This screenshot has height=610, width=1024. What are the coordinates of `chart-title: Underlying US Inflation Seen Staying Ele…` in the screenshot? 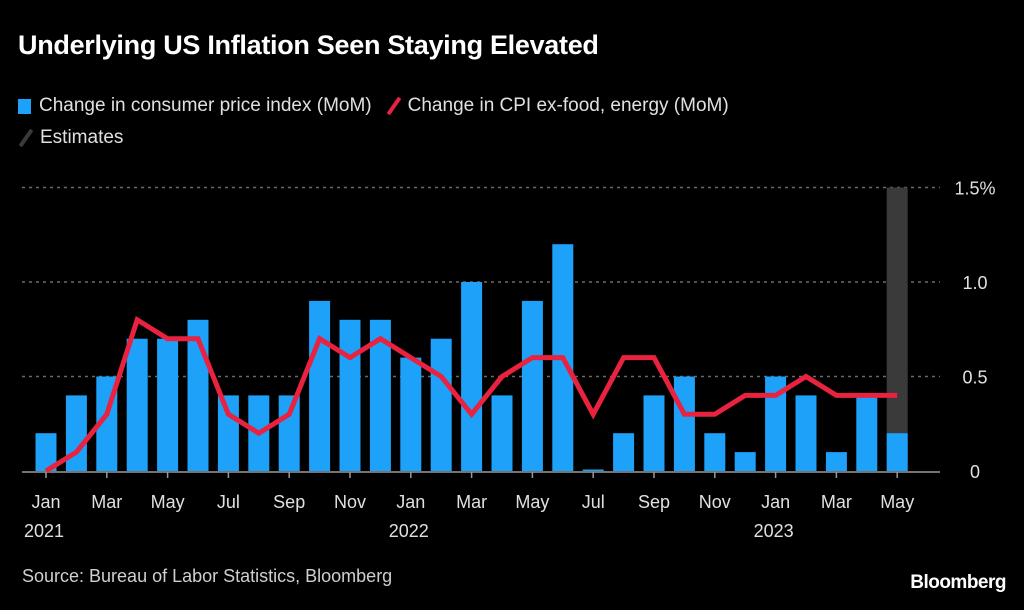 It's located at (308, 45).